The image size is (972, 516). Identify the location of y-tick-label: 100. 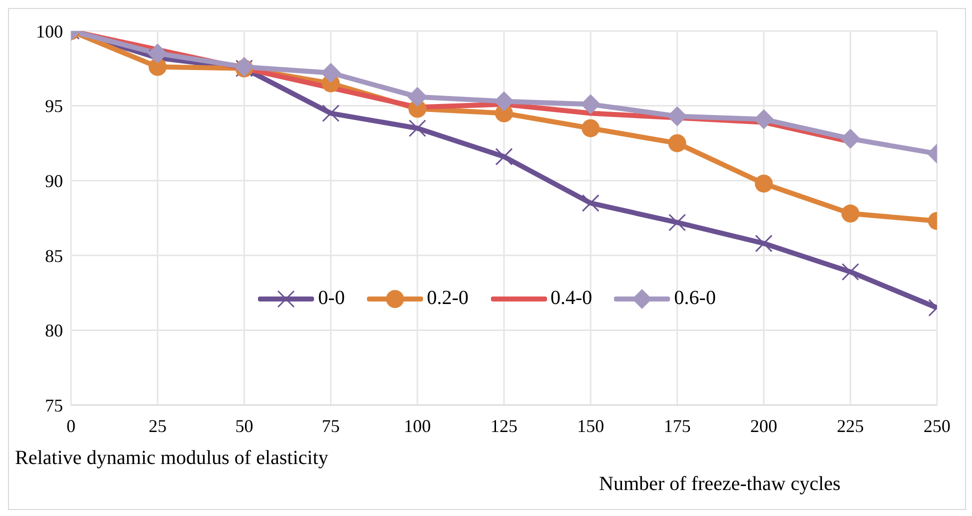
(49, 31).